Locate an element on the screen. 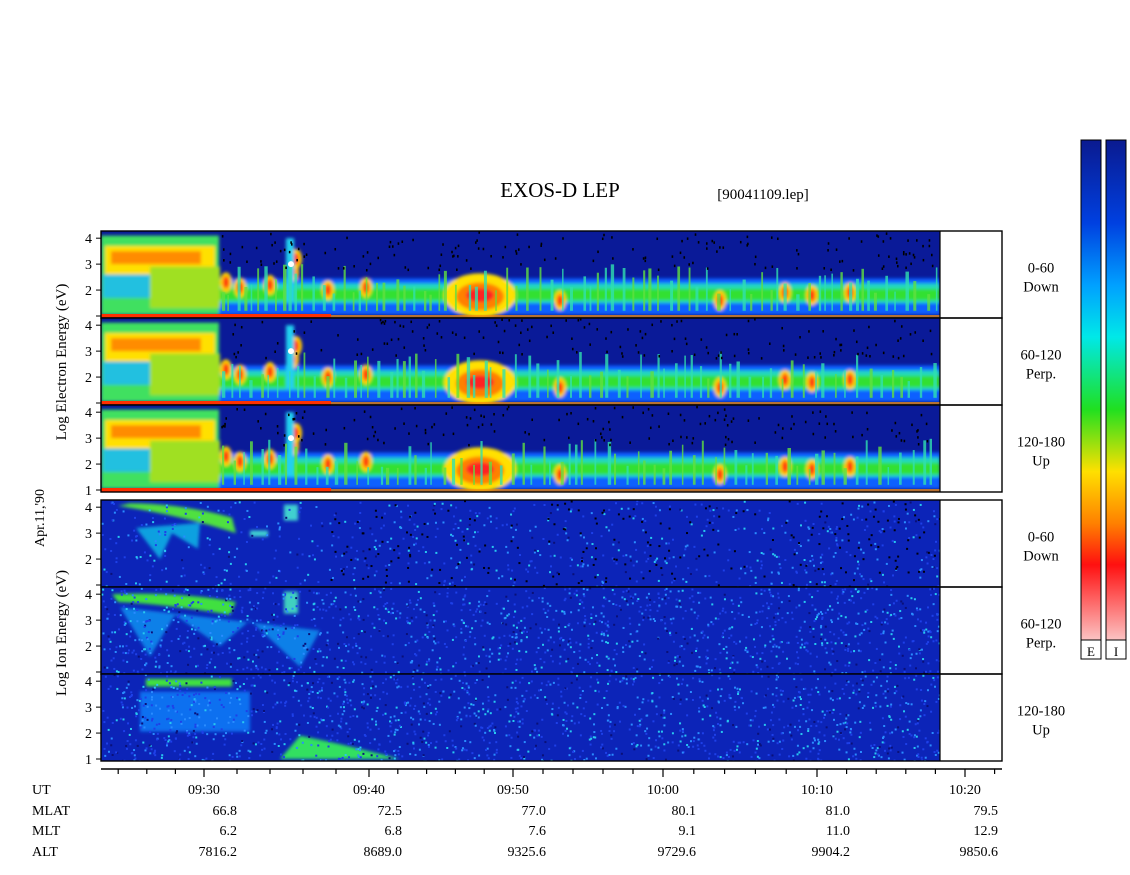 Image resolution: width=1130 pixels, height=875 pixels. colorbar-i-label: I is located at coordinates (1116, 651).